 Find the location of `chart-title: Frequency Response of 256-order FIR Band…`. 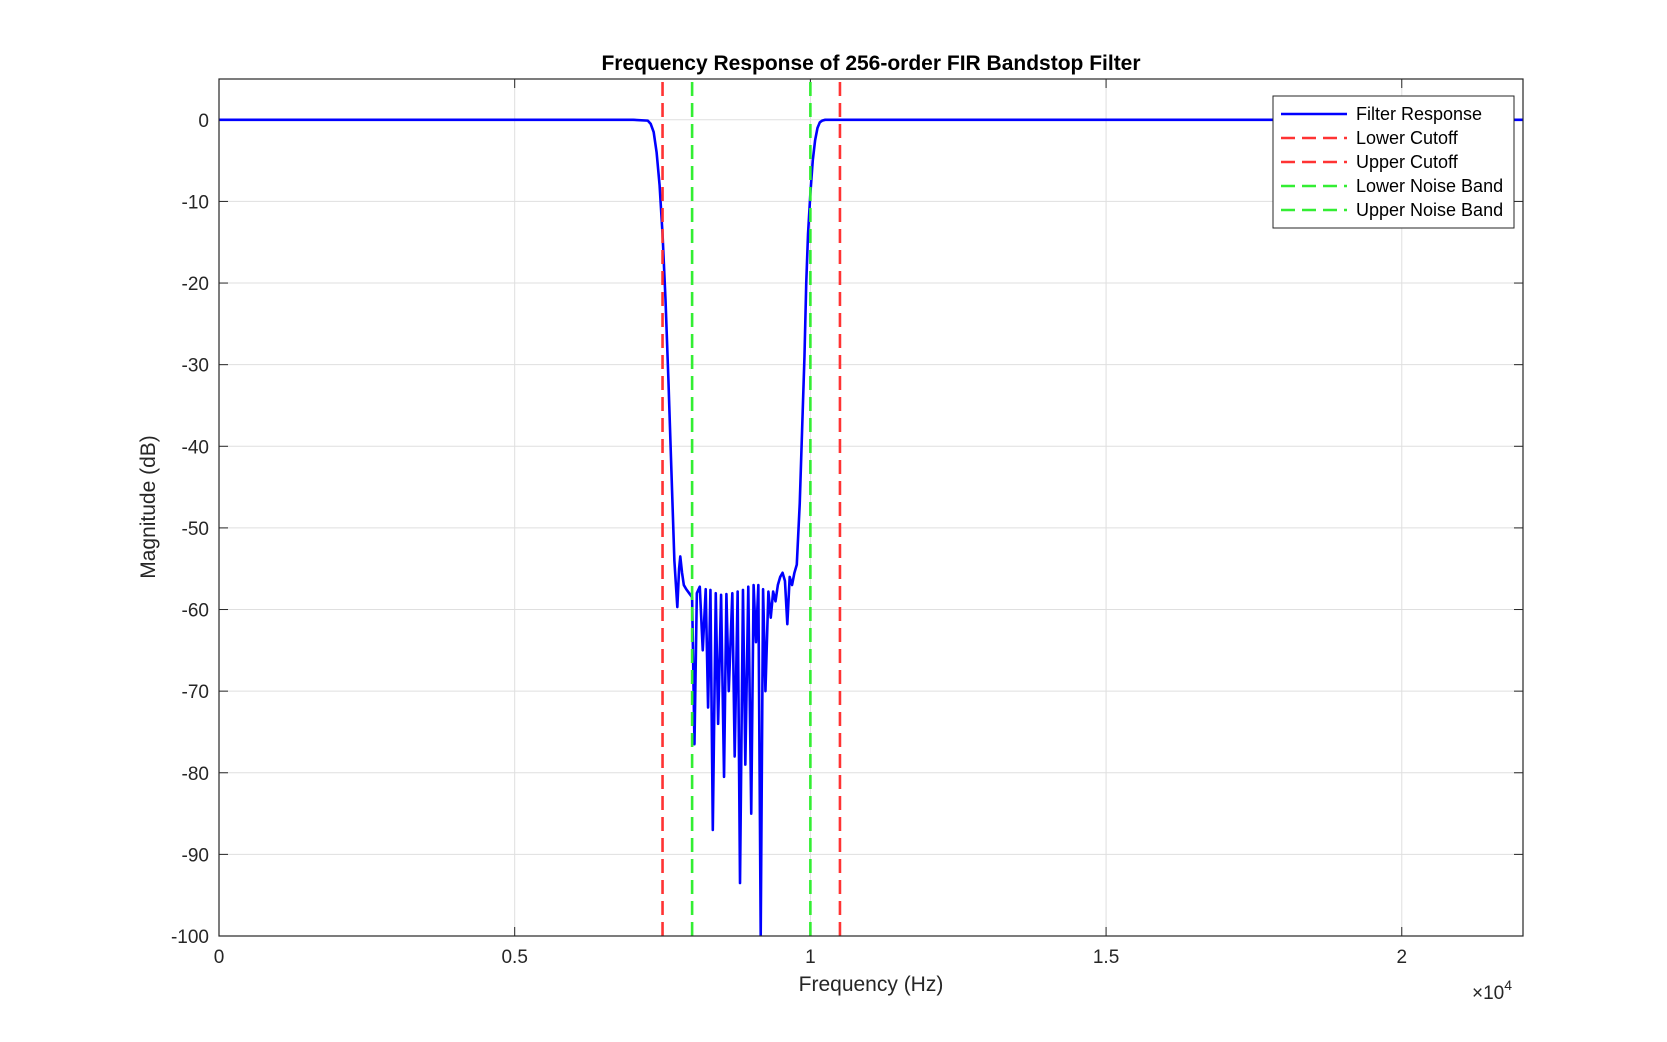

chart-title: Frequency Response of 256-order FIR Band… is located at coordinates (870, 63).